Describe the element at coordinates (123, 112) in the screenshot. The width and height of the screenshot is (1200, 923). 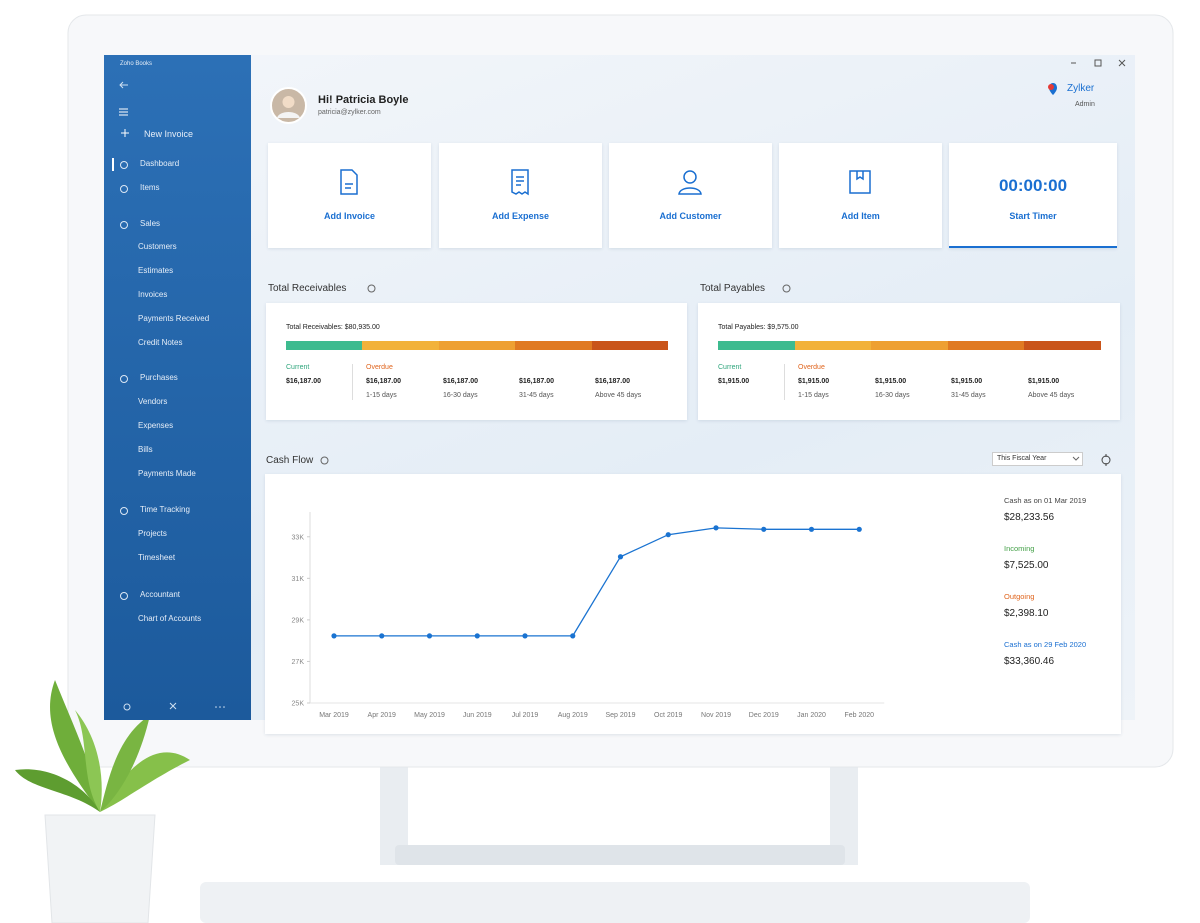
I see `menu-icon` at that location.